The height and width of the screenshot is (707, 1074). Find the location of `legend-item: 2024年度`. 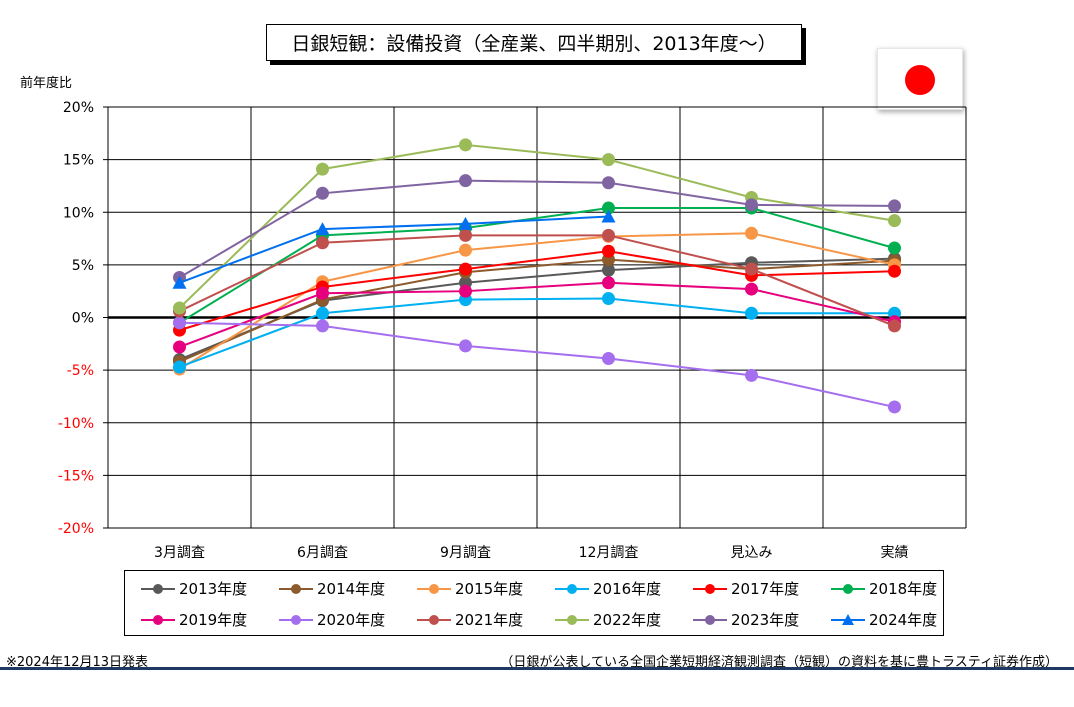

legend-item: 2024年度 is located at coordinates (884, 619).